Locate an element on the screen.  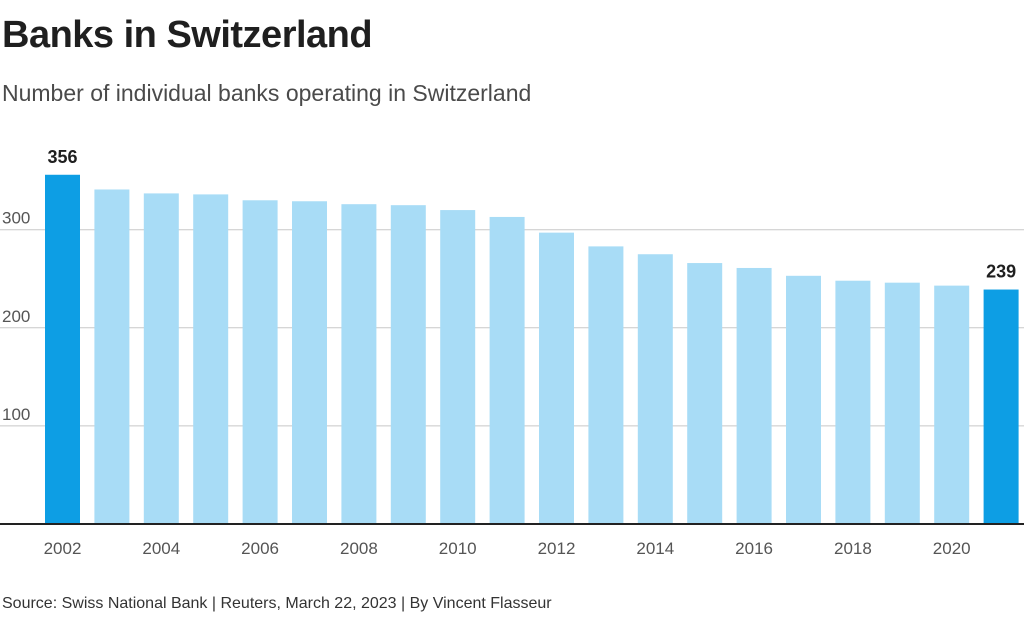
bar-2019 is located at coordinates (902, 403).